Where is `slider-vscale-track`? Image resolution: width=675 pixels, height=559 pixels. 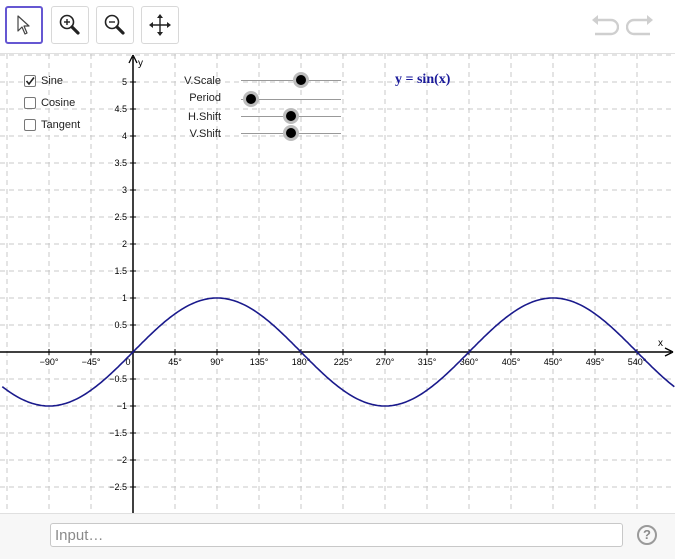 slider-vscale-track is located at coordinates (291, 80).